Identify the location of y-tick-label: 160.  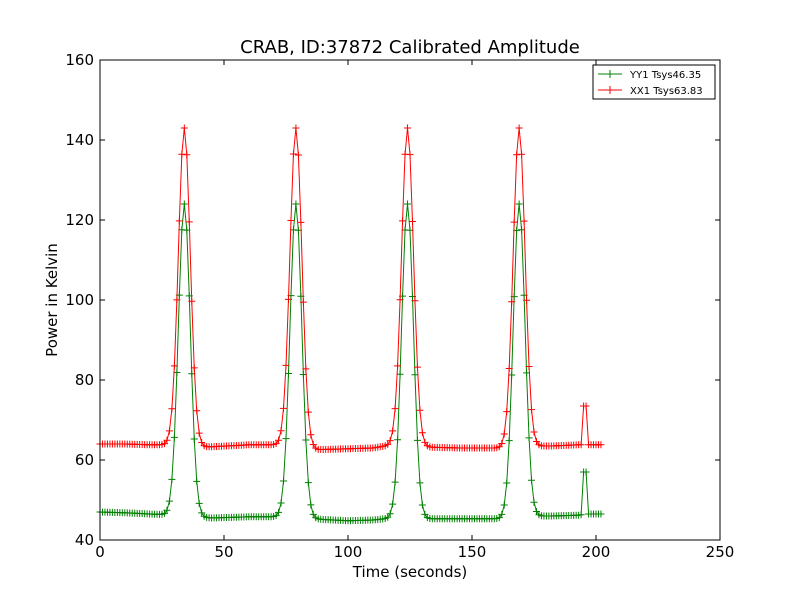
(79, 60).